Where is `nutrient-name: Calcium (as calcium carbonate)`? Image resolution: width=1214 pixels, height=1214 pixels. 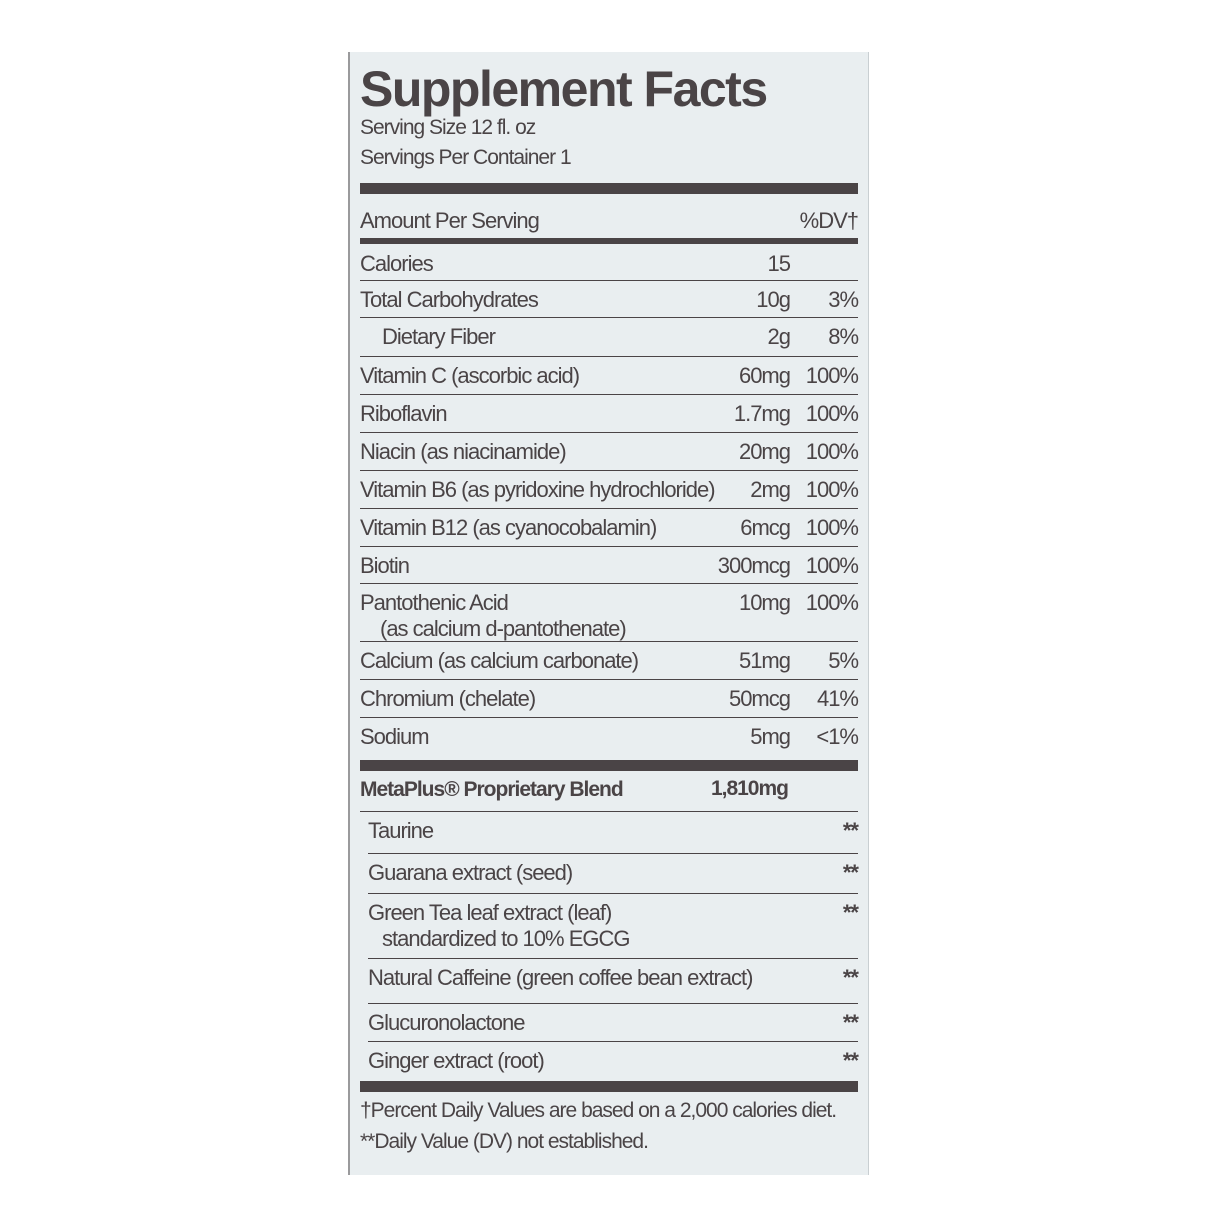
nutrient-name: Calcium (as calcium carbonate) is located at coordinates (499, 661).